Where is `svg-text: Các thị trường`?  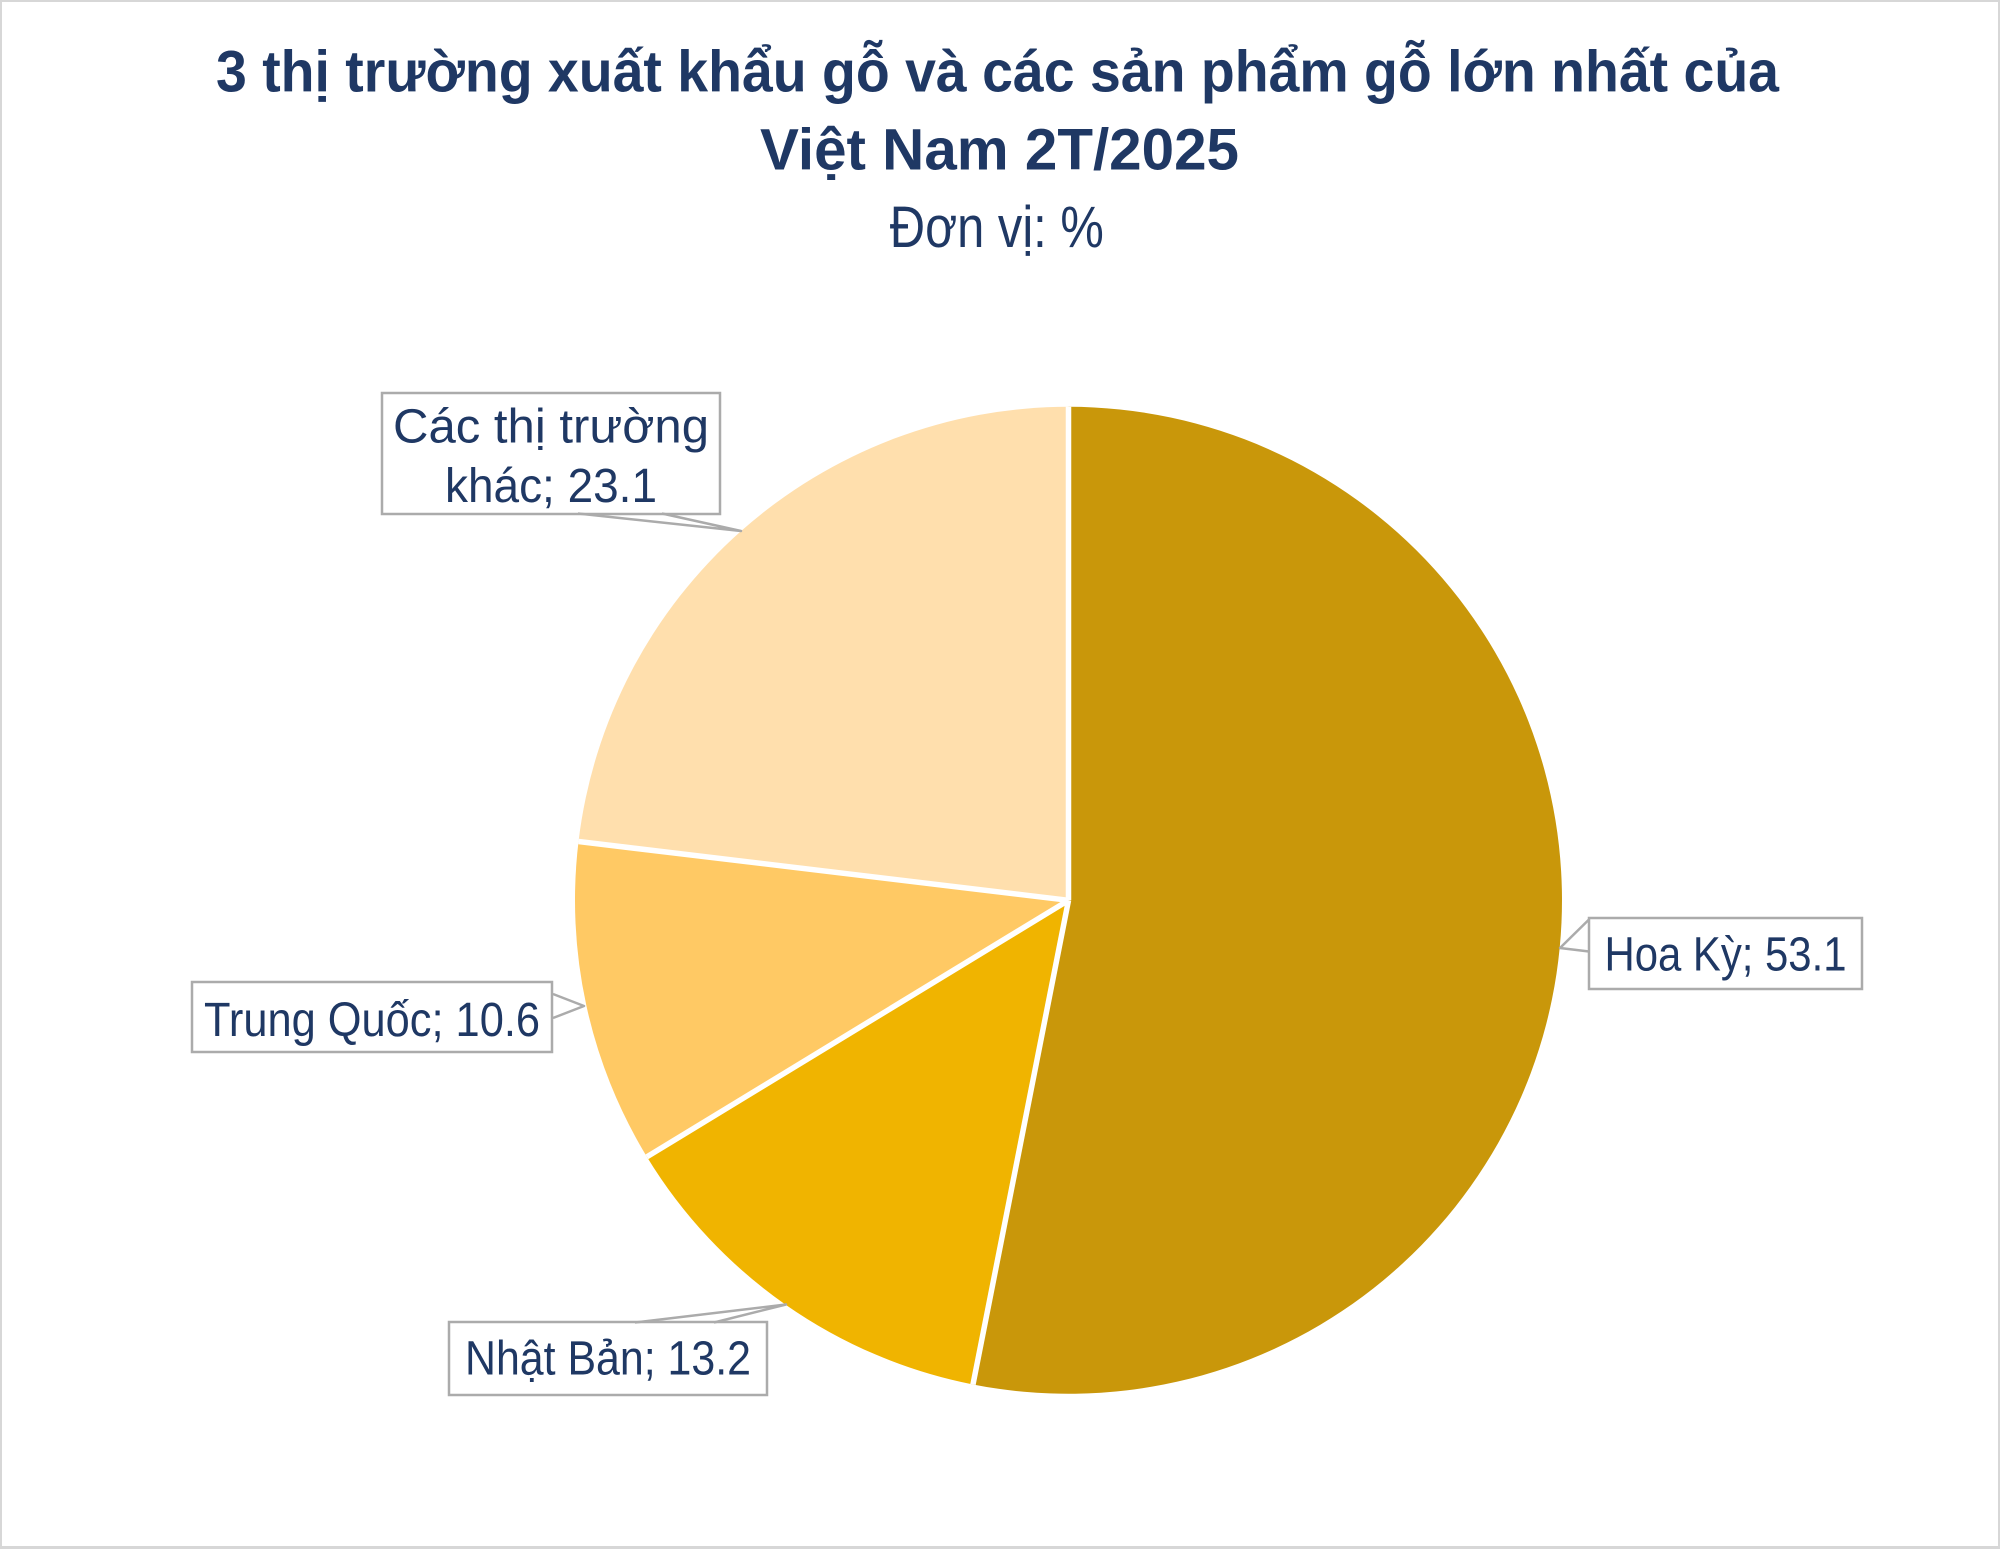
svg-text: Các thị trường is located at coordinates (551, 427).